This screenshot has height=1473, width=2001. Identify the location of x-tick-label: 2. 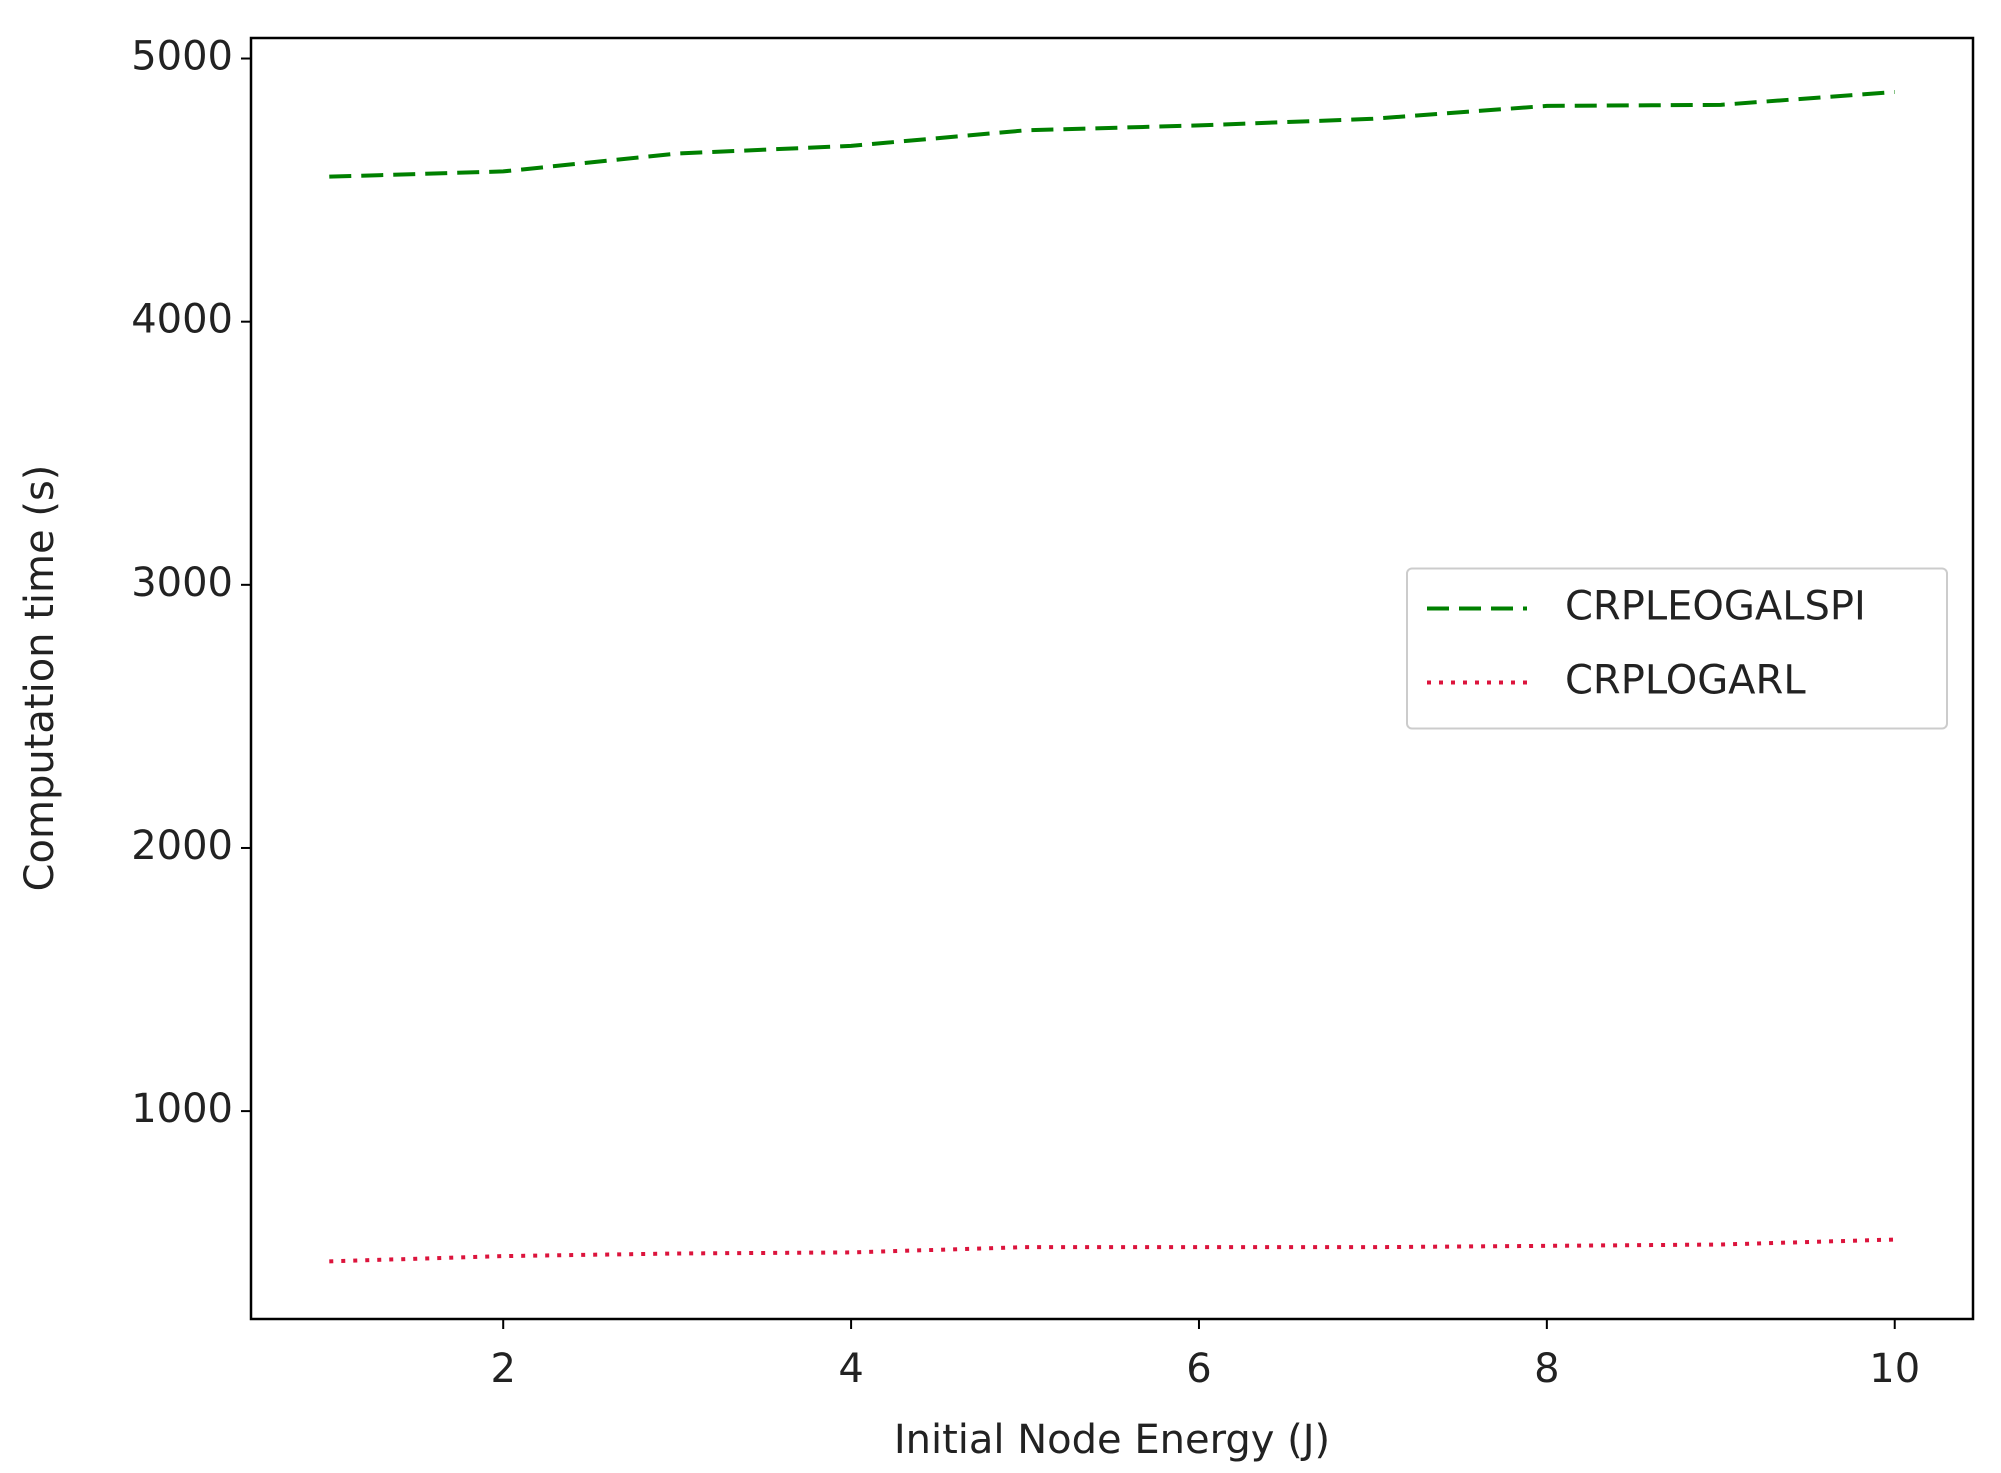
(502, 1369).